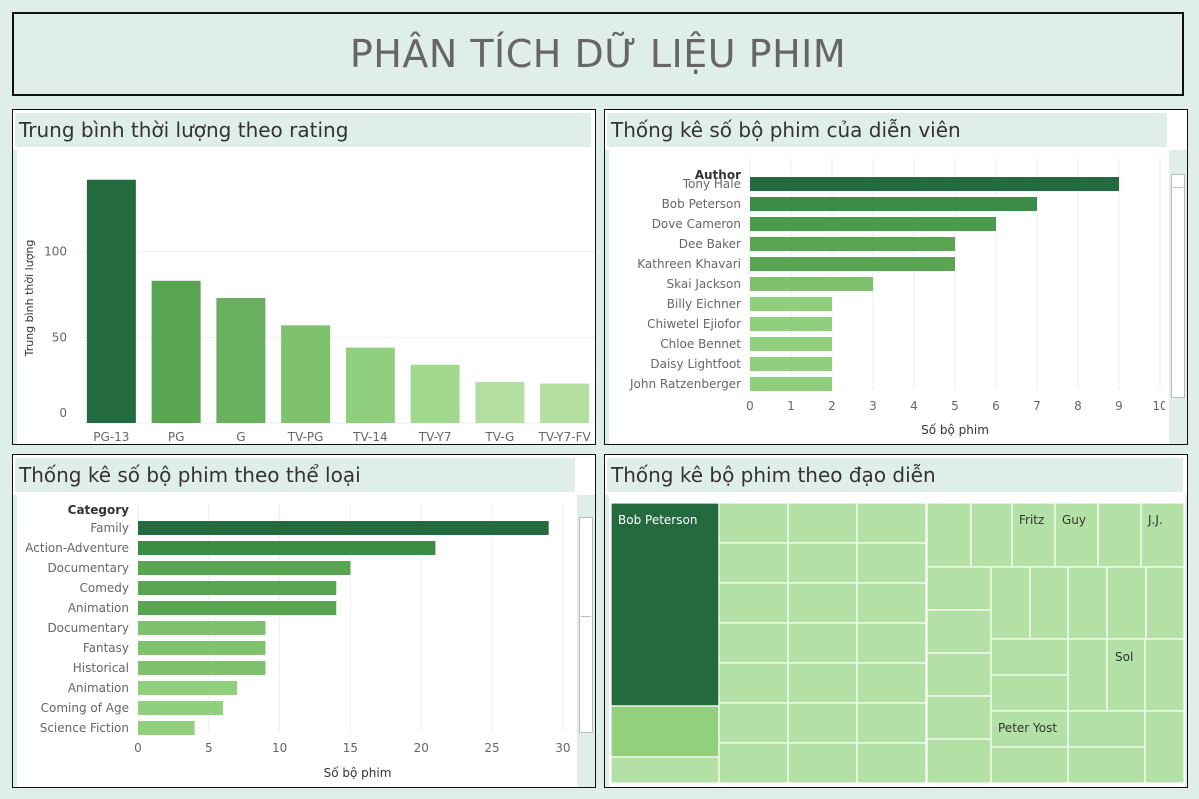 This screenshot has height=799, width=1199. I want to click on category-label: Billy Eichner, so click(704, 304).